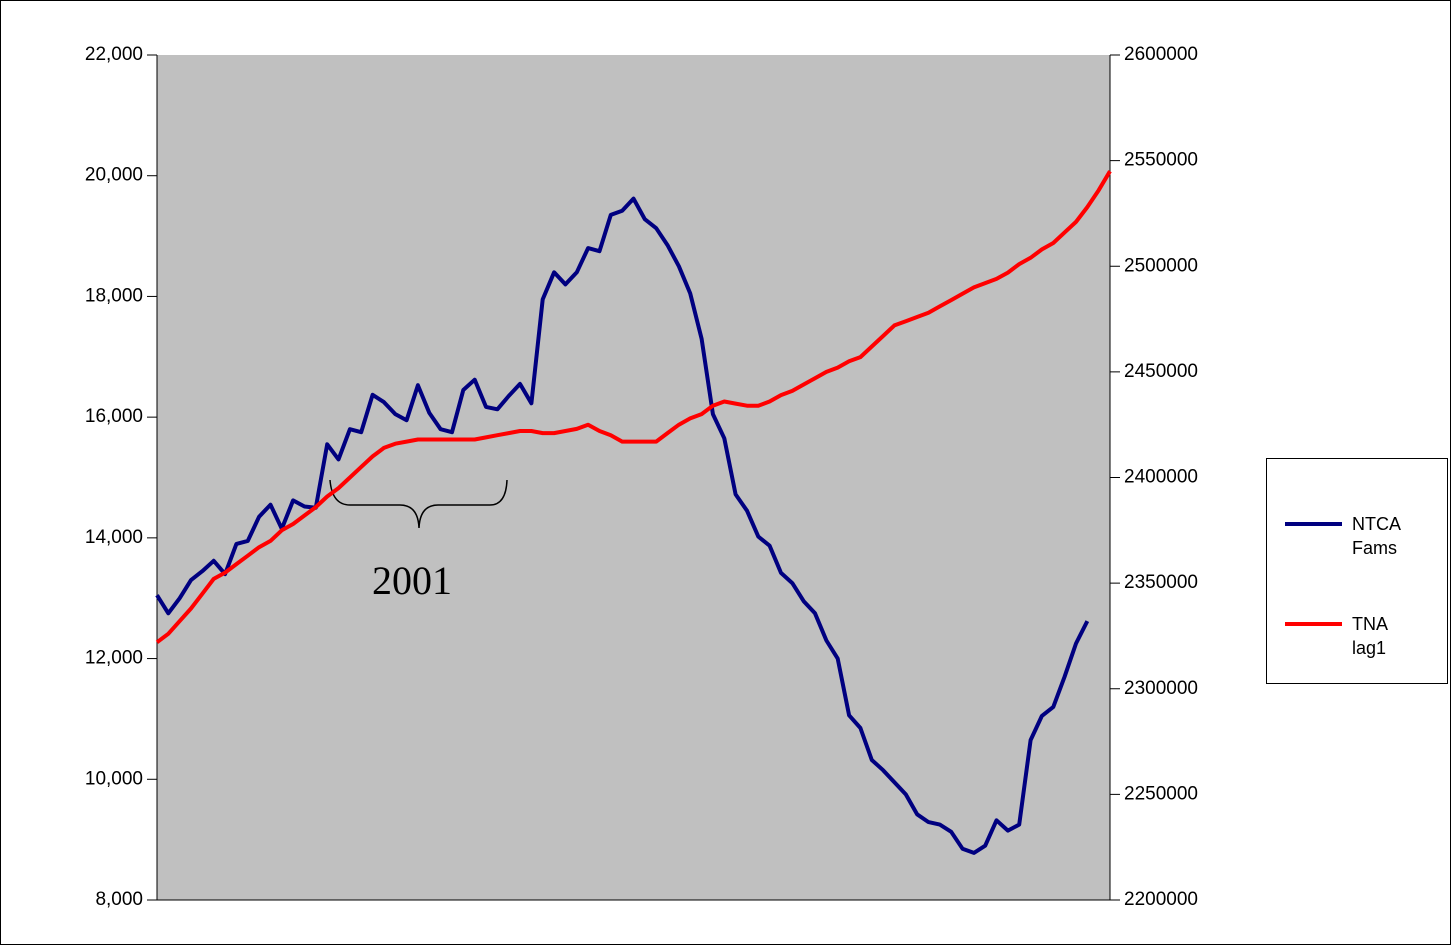 The image size is (1451, 945). What do you see at coordinates (412, 580) in the screenshot?
I see `annotation: 2001` at bounding box center [412, 580].